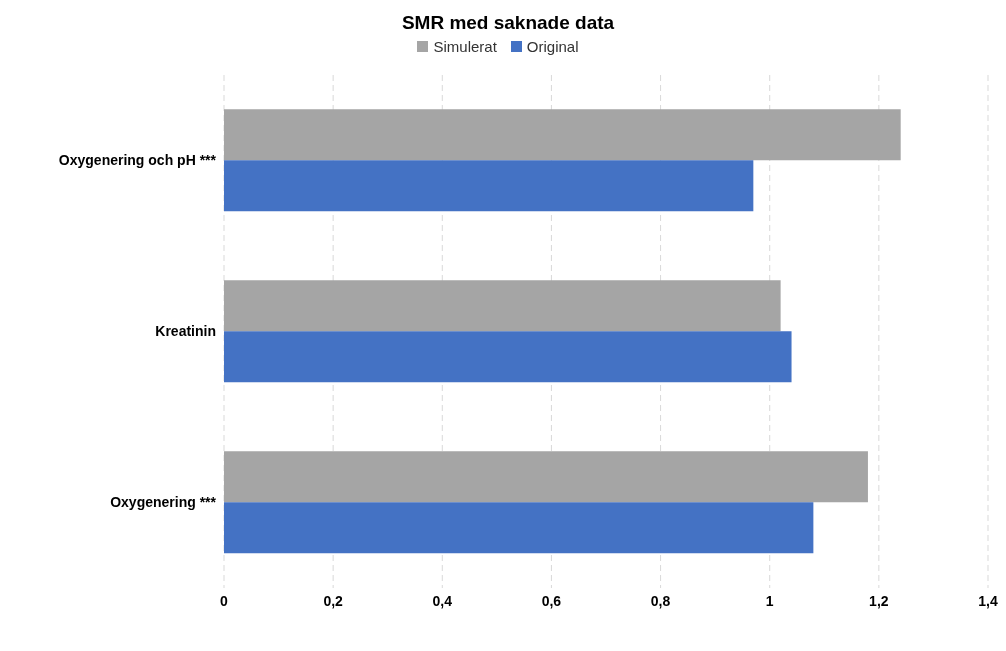 The image size is (1006, 651). Describe the element at coordinates (185, 331) in the screenshot. I see `y-tick-label: Kreatinin` at that location.